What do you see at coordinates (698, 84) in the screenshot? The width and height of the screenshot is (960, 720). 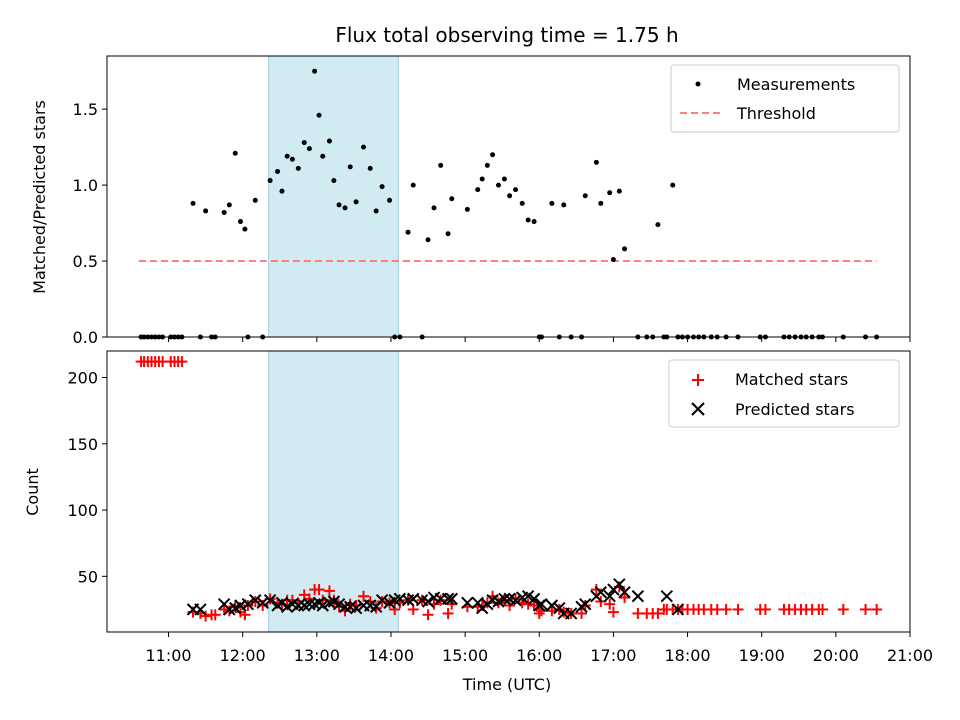 I see `legend-marker-measurements` at bounding box center [698, 84].